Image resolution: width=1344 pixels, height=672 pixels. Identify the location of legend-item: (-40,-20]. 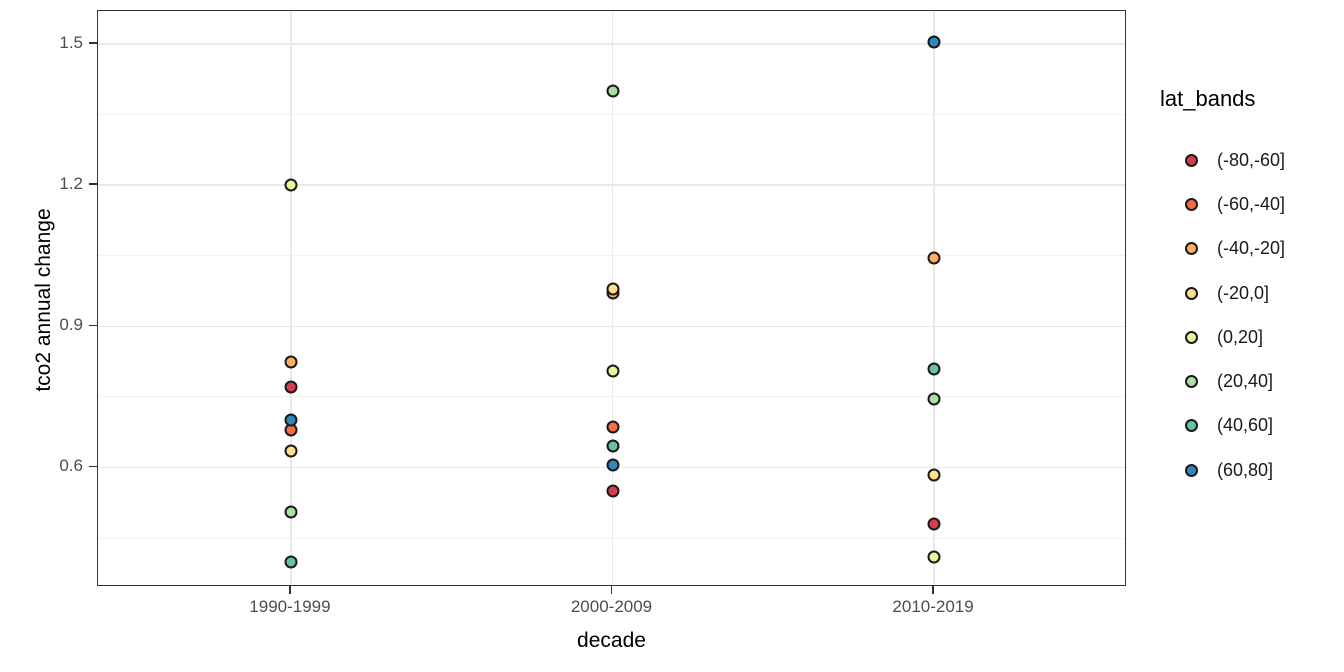
(1252, 249).